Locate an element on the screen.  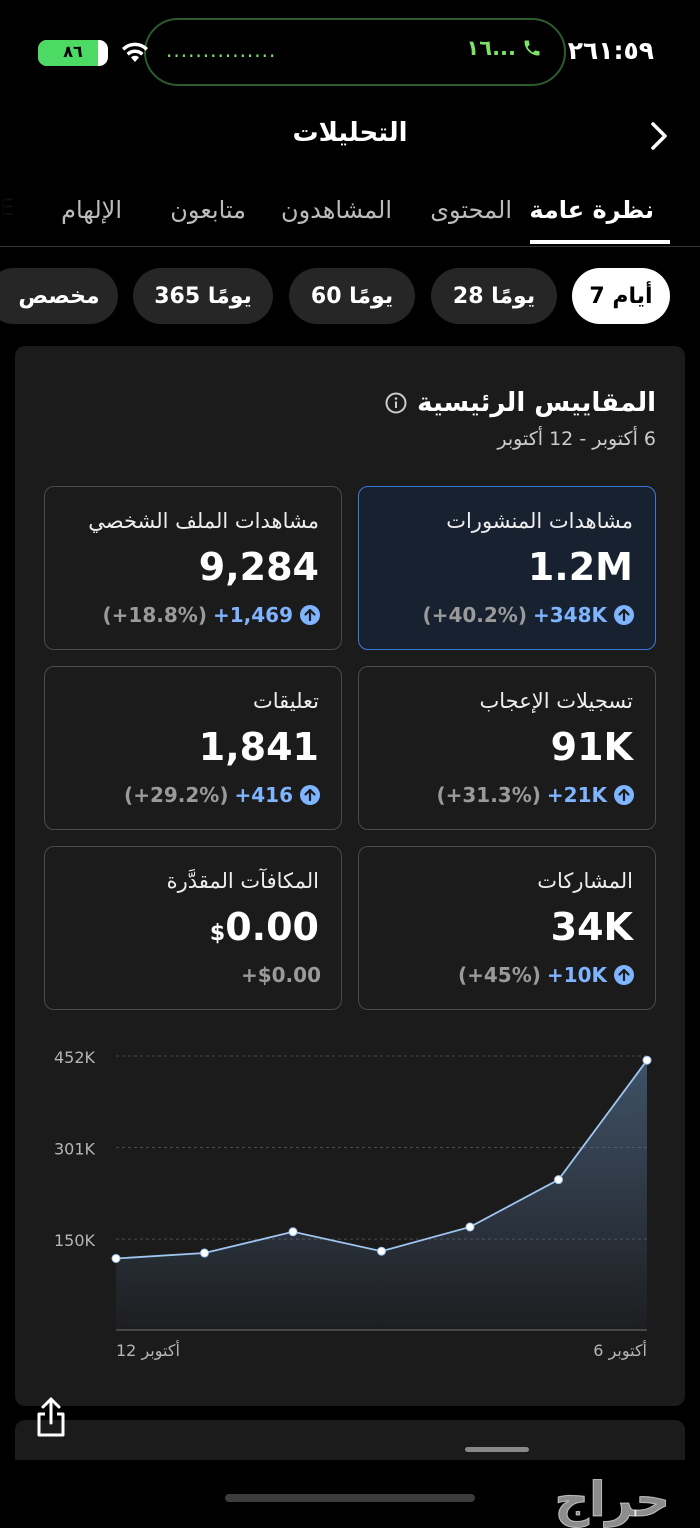
battery-icon: ٨٦ is located at coordinates (73, 53).